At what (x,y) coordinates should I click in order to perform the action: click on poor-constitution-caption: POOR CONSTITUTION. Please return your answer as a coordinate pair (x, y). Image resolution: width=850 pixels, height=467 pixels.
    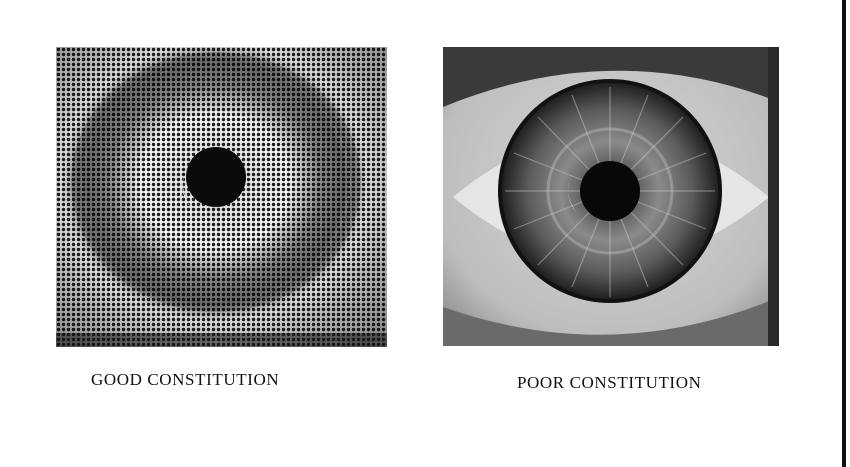
    Looking at the image, I should click on (609, 382).